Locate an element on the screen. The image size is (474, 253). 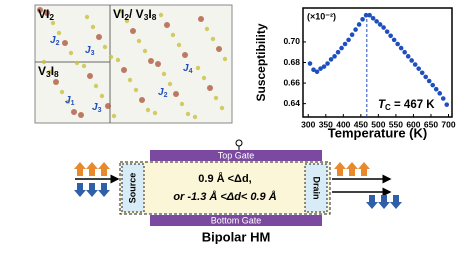
caption: Bipolar HM is located at coordinates (236, 236).